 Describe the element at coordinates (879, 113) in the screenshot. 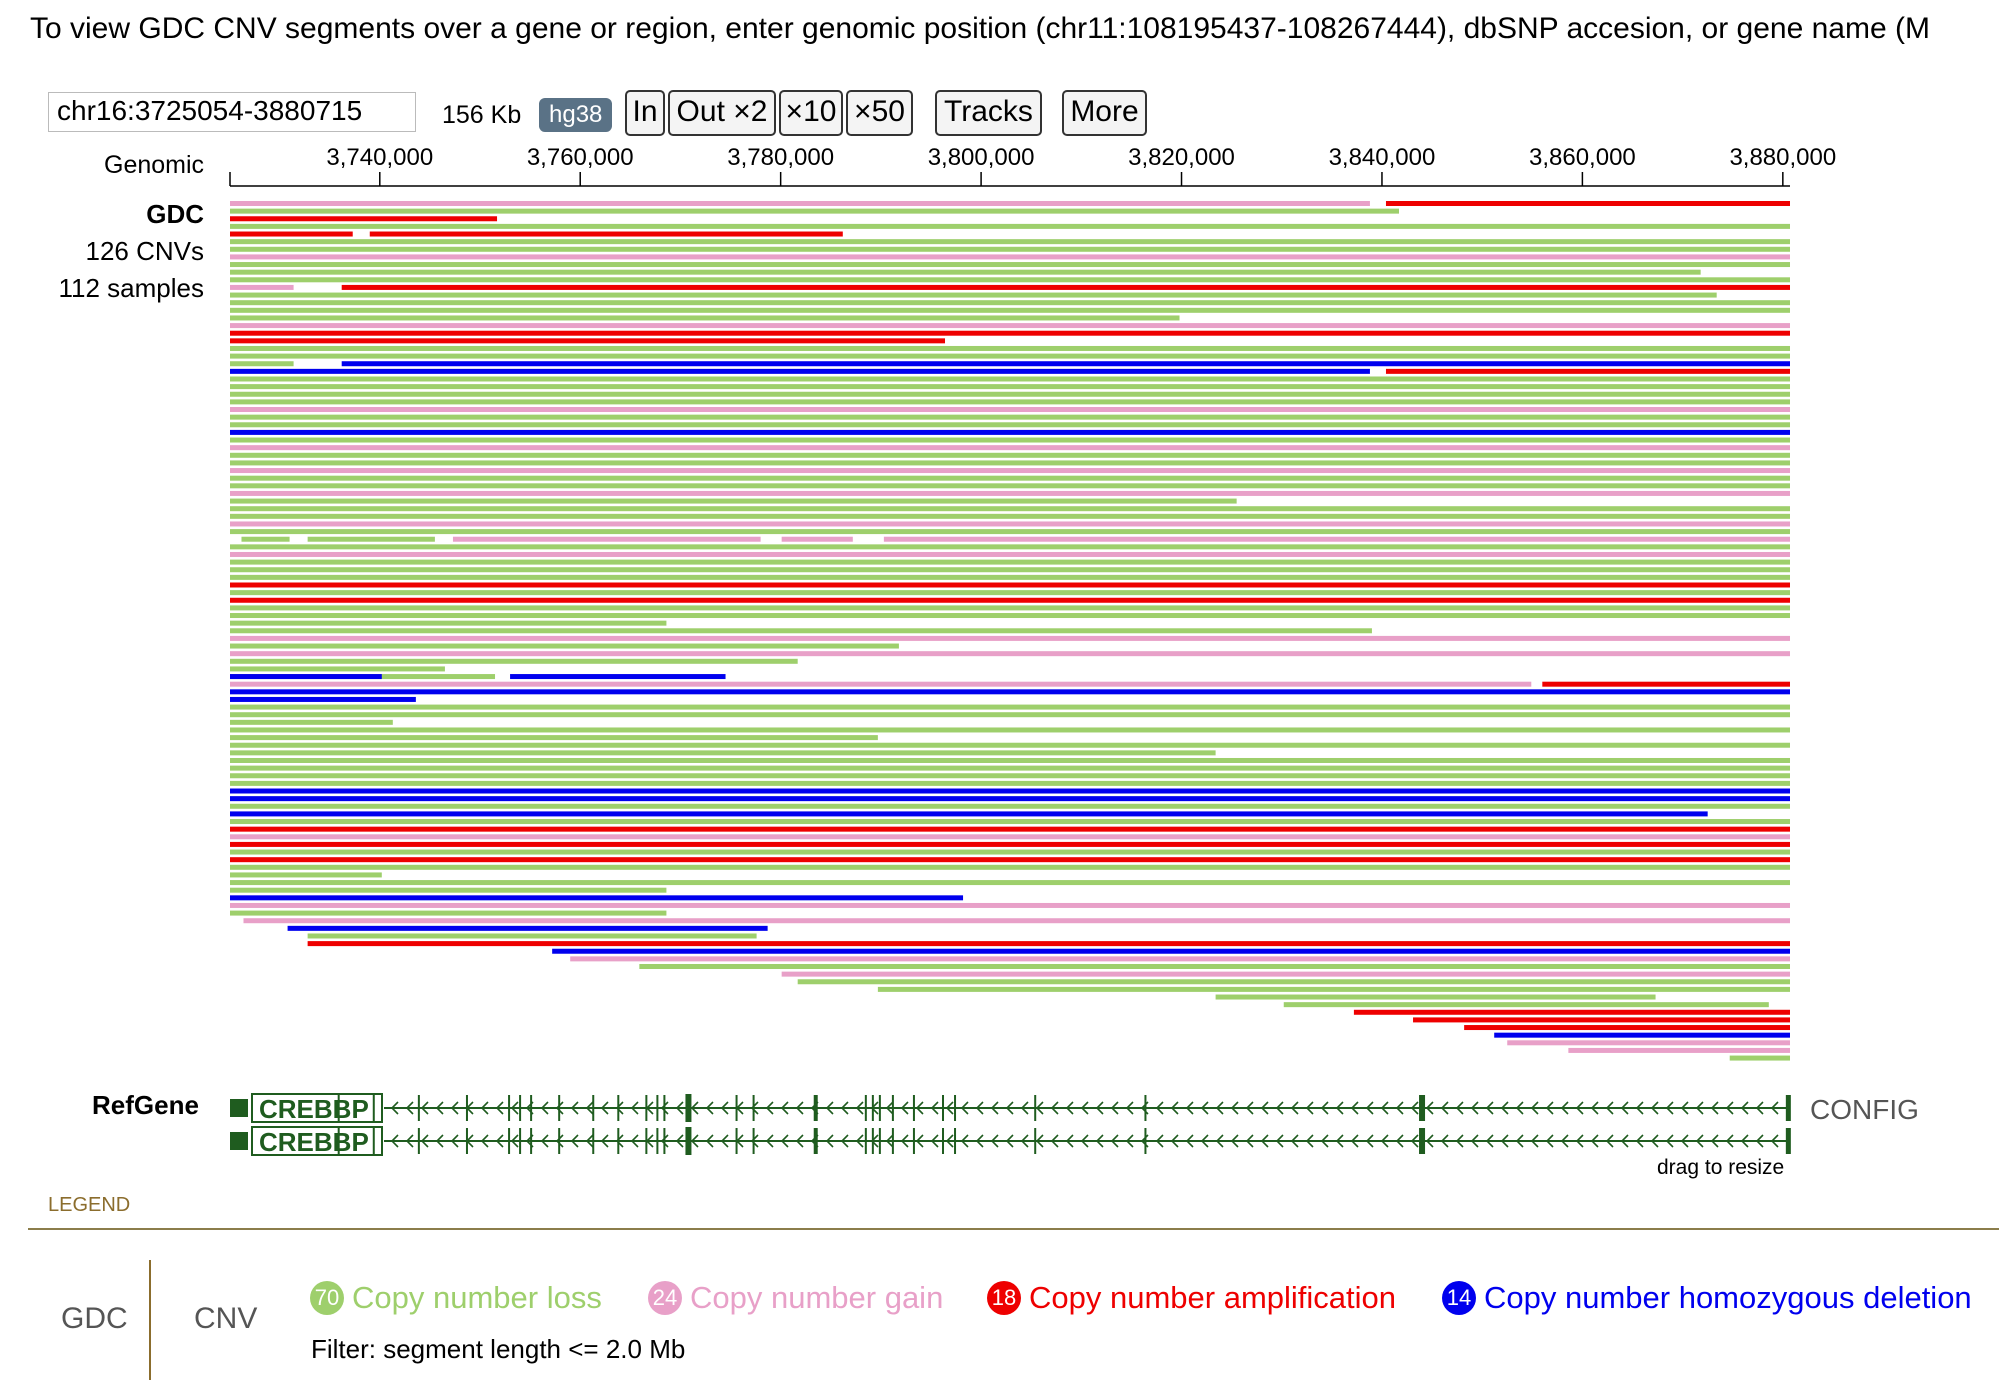

I see `zoom-out-50x-button: ×50` at that location.